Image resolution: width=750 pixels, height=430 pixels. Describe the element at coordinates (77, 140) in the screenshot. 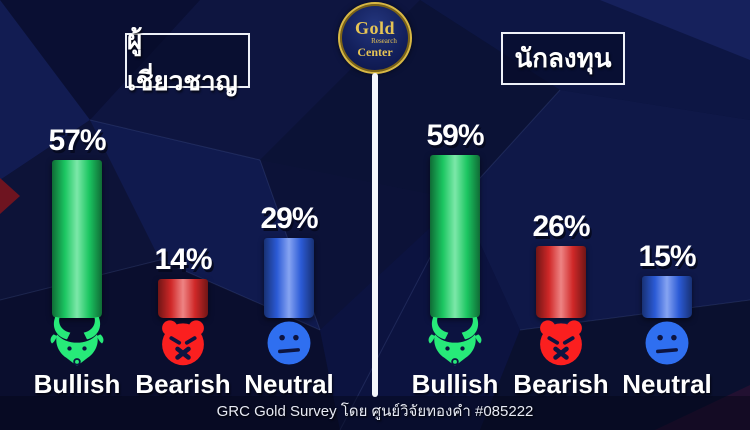

I see `bar-value-label: 57%` at that location.